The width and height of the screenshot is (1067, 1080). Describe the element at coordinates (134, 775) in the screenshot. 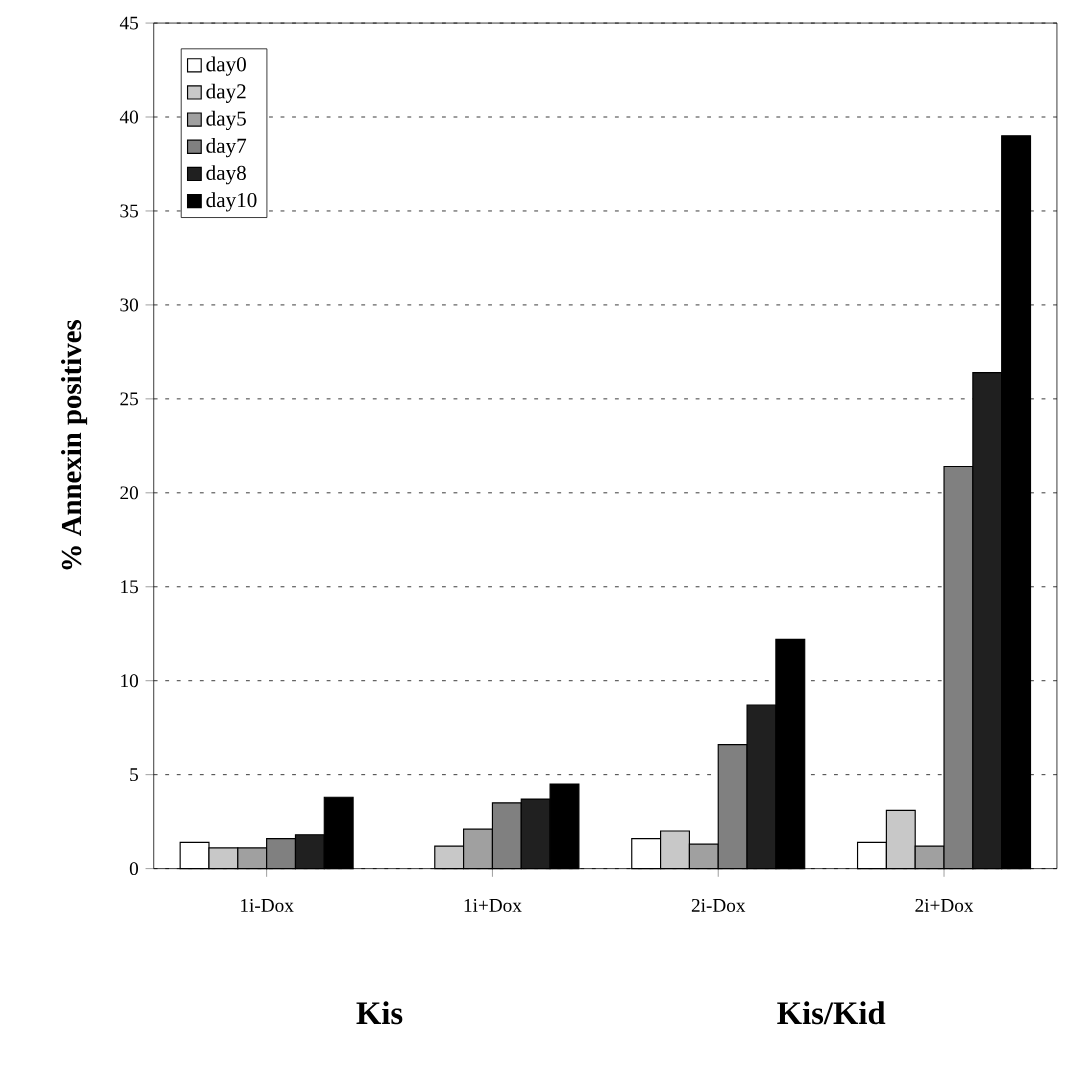

I see `y-tick-label: 5` at that location.